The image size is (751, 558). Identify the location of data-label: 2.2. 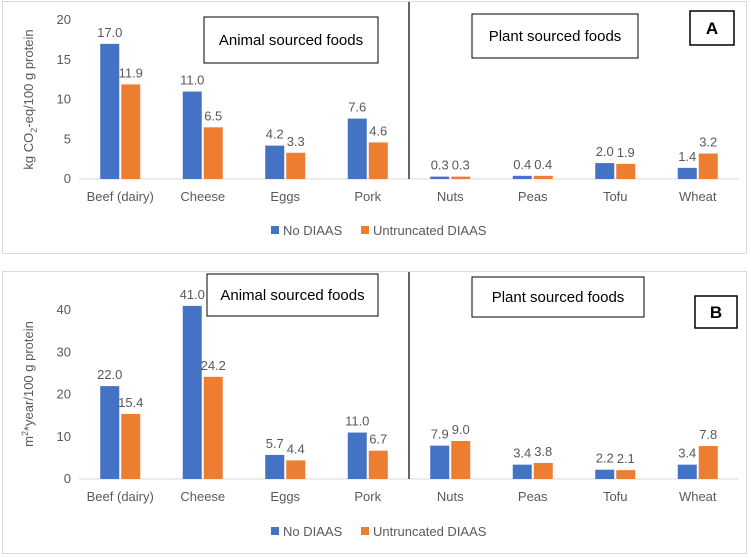
(605, 458).